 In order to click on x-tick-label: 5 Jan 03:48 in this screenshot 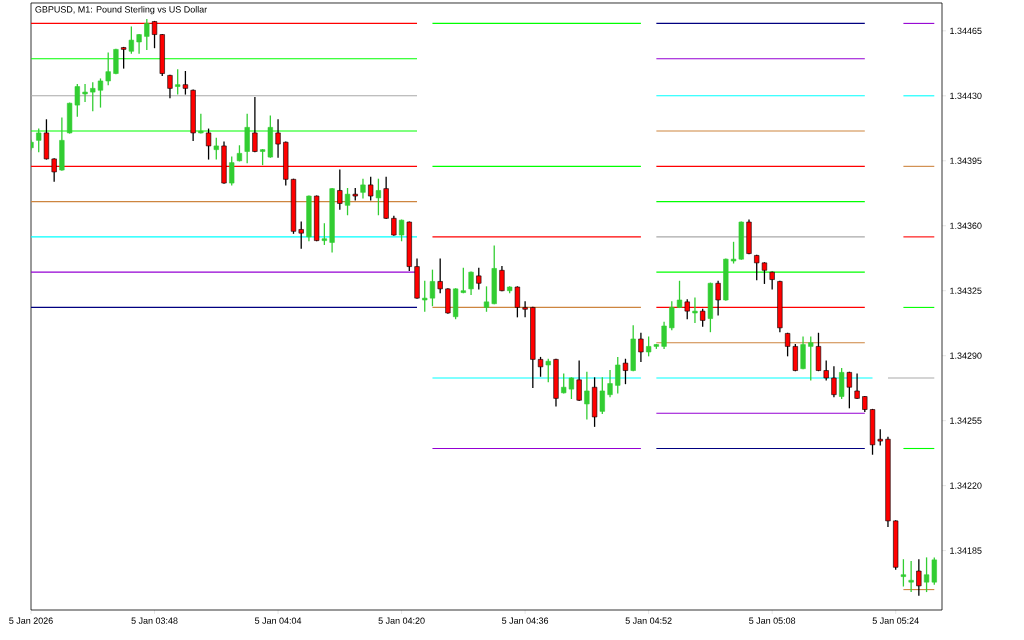, I will do `click(154, 620)`.